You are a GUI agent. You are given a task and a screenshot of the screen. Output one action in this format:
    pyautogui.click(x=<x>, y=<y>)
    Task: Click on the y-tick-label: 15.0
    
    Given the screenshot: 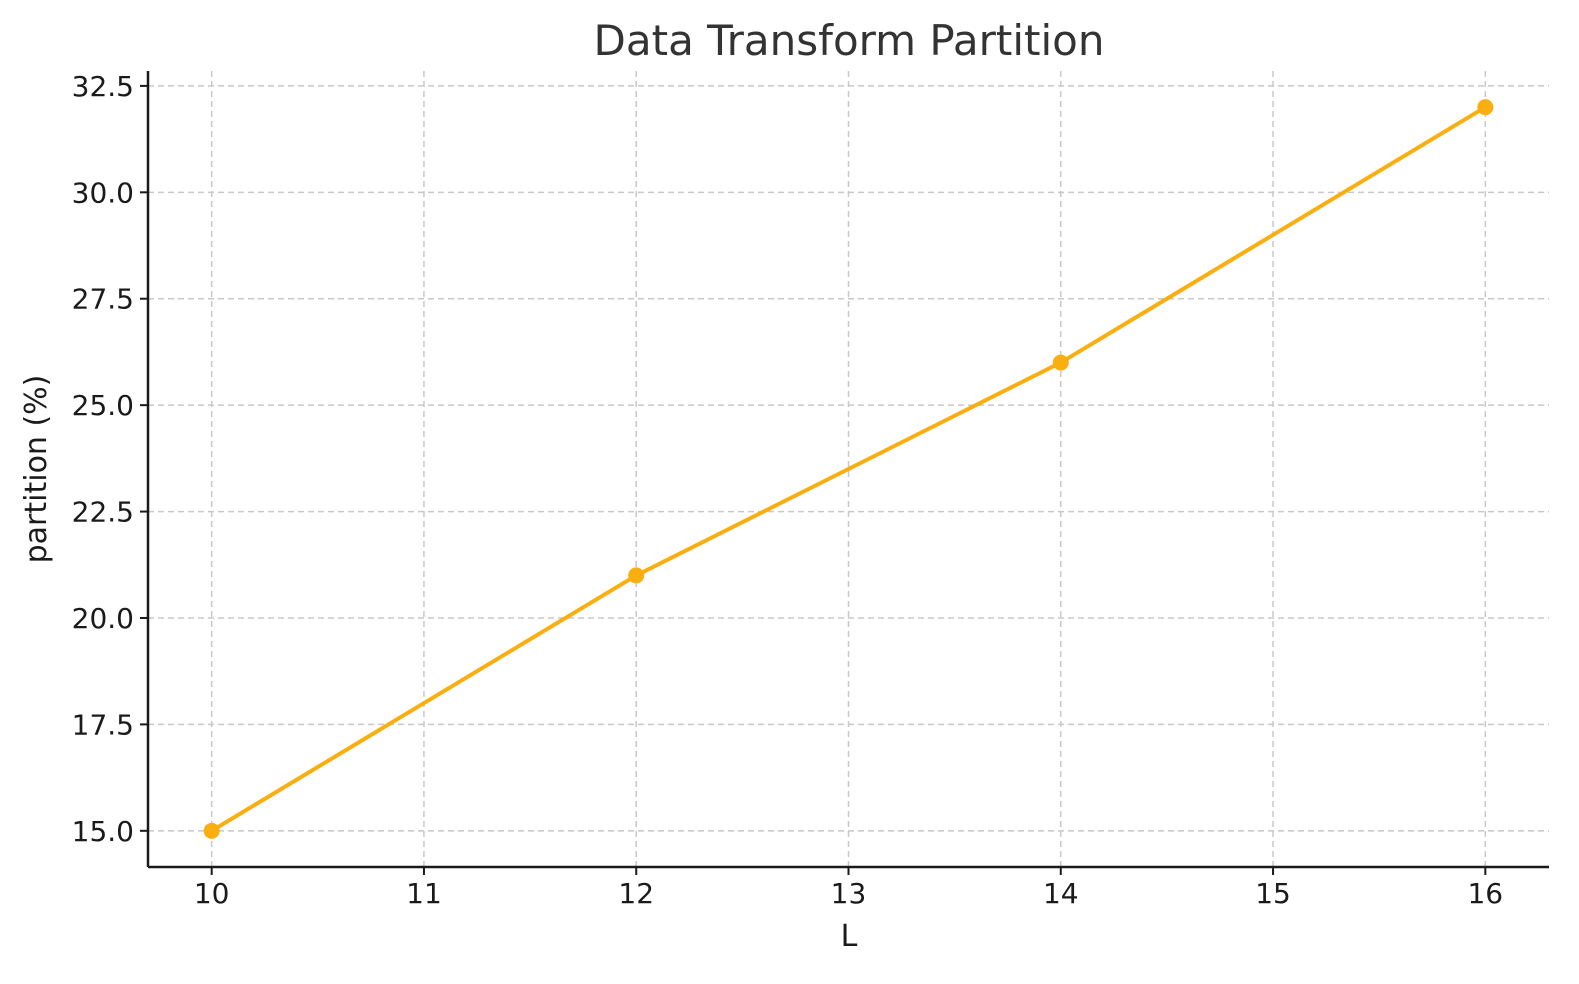 What is the action you would take?
    pyautogui.click(x=103, y=831)
    